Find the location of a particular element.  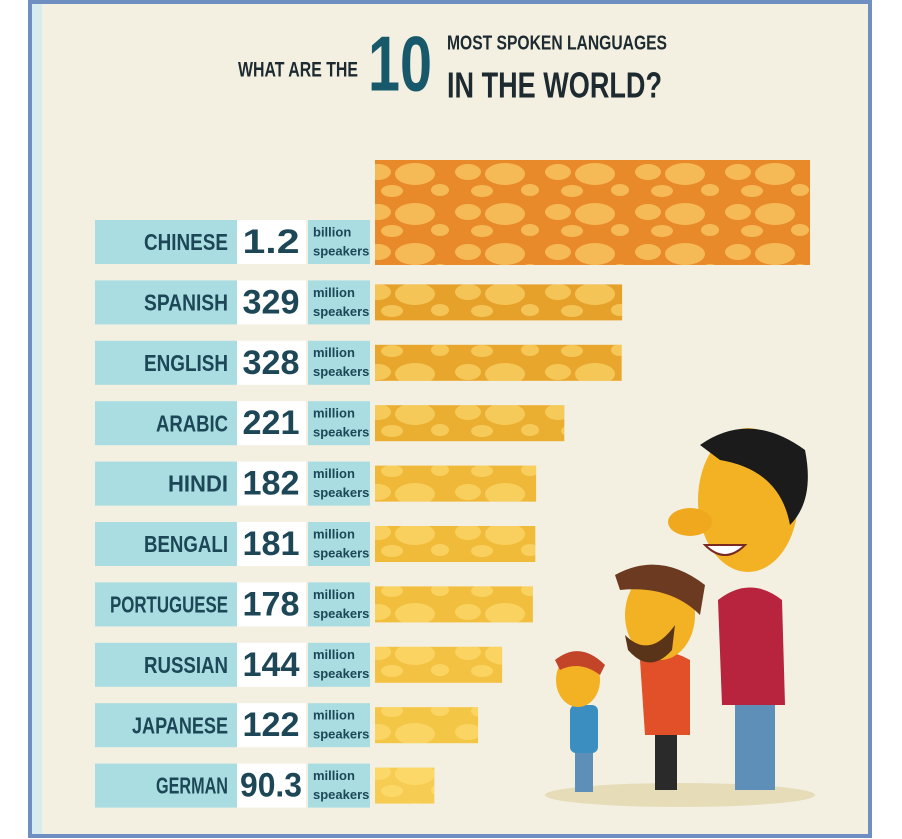

value-label: 182 is located at coordinates (271, 484).